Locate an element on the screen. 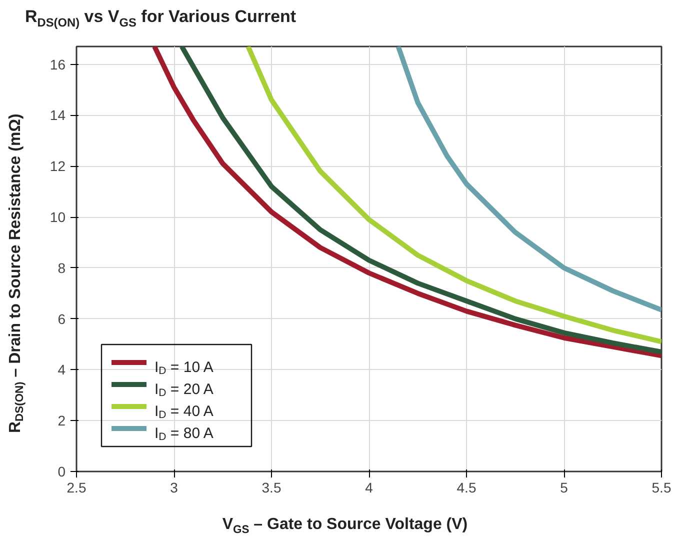 This screenshot has height=539, width=686. x-tick-label: 4 is located at coordinates (369, 488).